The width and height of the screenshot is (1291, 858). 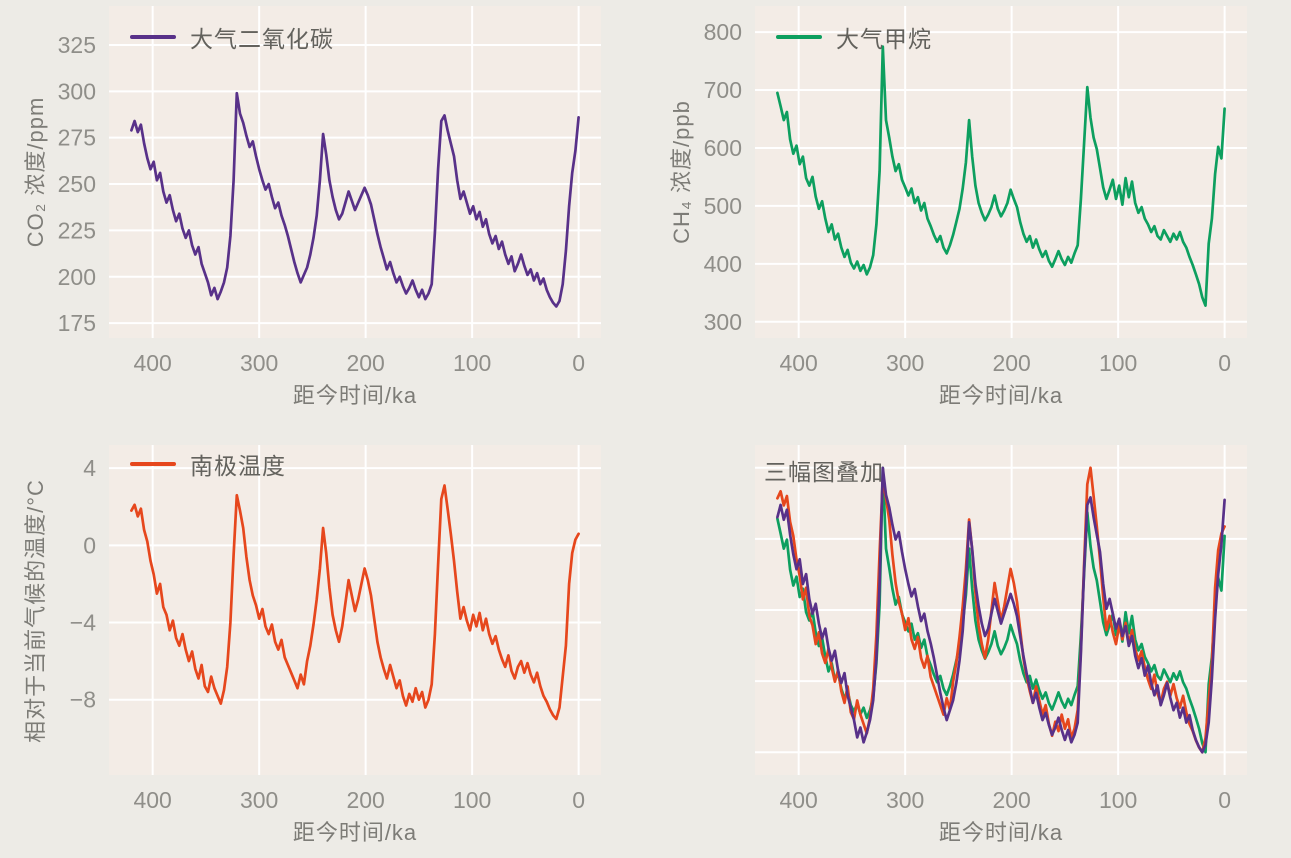 What do you see at coordinates (262, 39) in the screenshot?
I see `co2-legend-label: 大气二氧化碳` at bounding box center [262, 39].